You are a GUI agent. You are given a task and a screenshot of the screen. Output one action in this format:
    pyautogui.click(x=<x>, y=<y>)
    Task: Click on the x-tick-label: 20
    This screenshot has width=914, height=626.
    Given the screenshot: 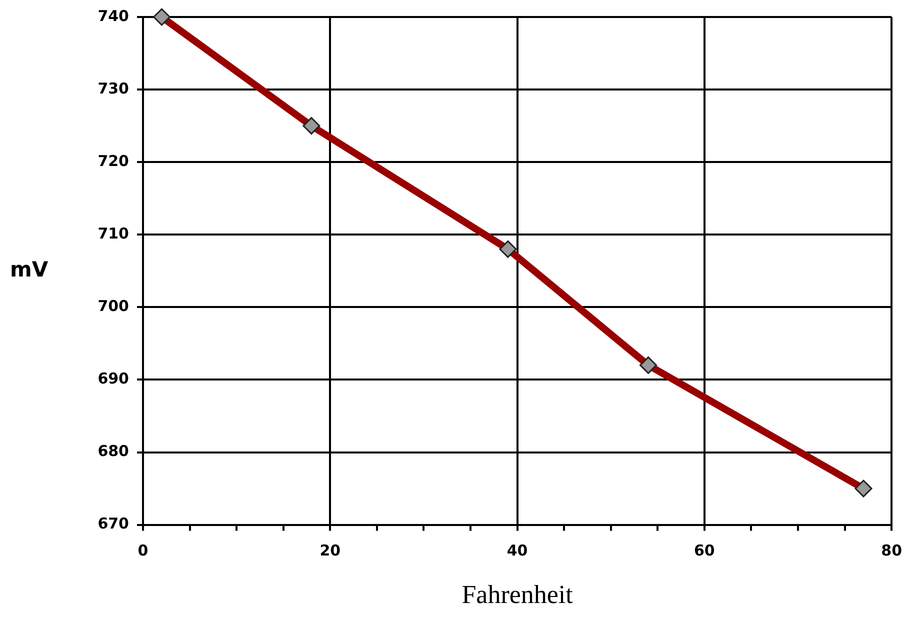 What is the action you would take?
    pyautogui.click(x=330, y=551)
    